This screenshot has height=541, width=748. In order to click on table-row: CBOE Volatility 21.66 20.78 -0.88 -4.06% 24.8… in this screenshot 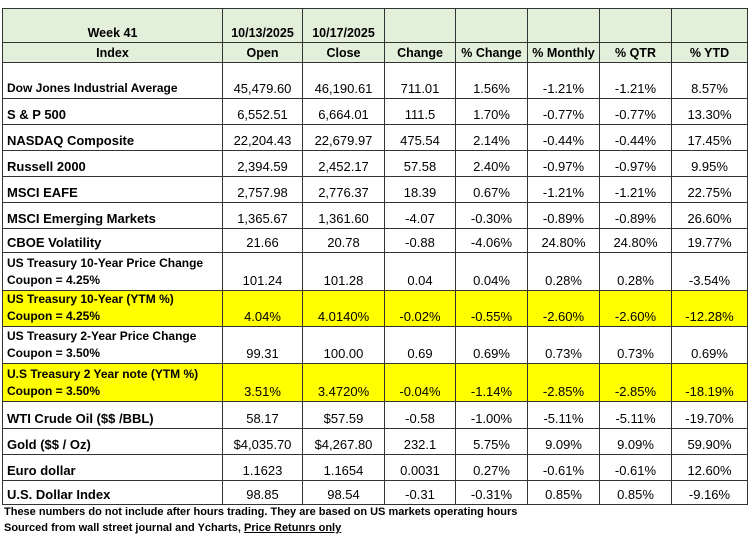, I will do `click(375, 240)`.